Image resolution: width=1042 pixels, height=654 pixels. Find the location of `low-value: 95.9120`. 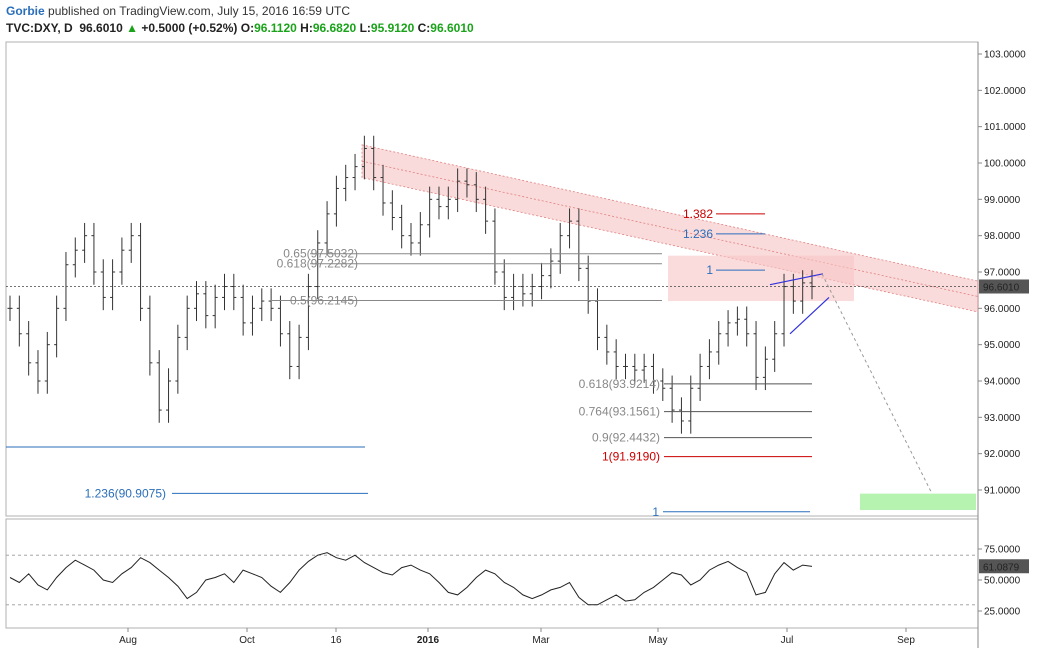

low-value: 95.9120 is located at coordinates (392, 28).